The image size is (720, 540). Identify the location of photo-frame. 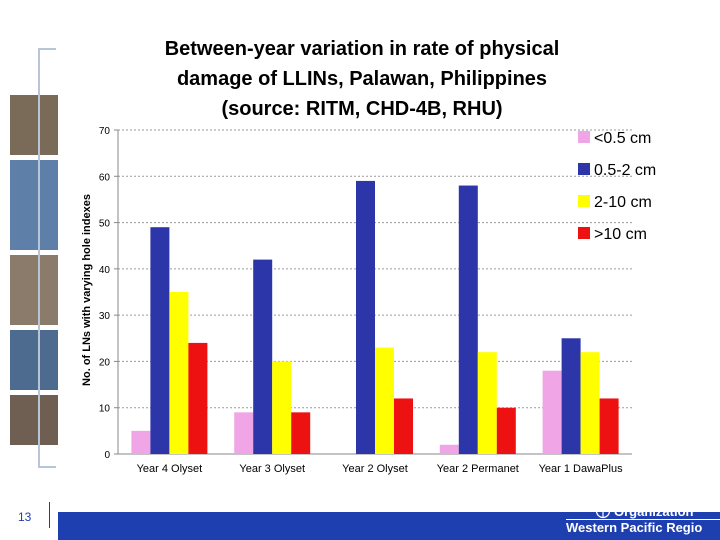
(47, 258).